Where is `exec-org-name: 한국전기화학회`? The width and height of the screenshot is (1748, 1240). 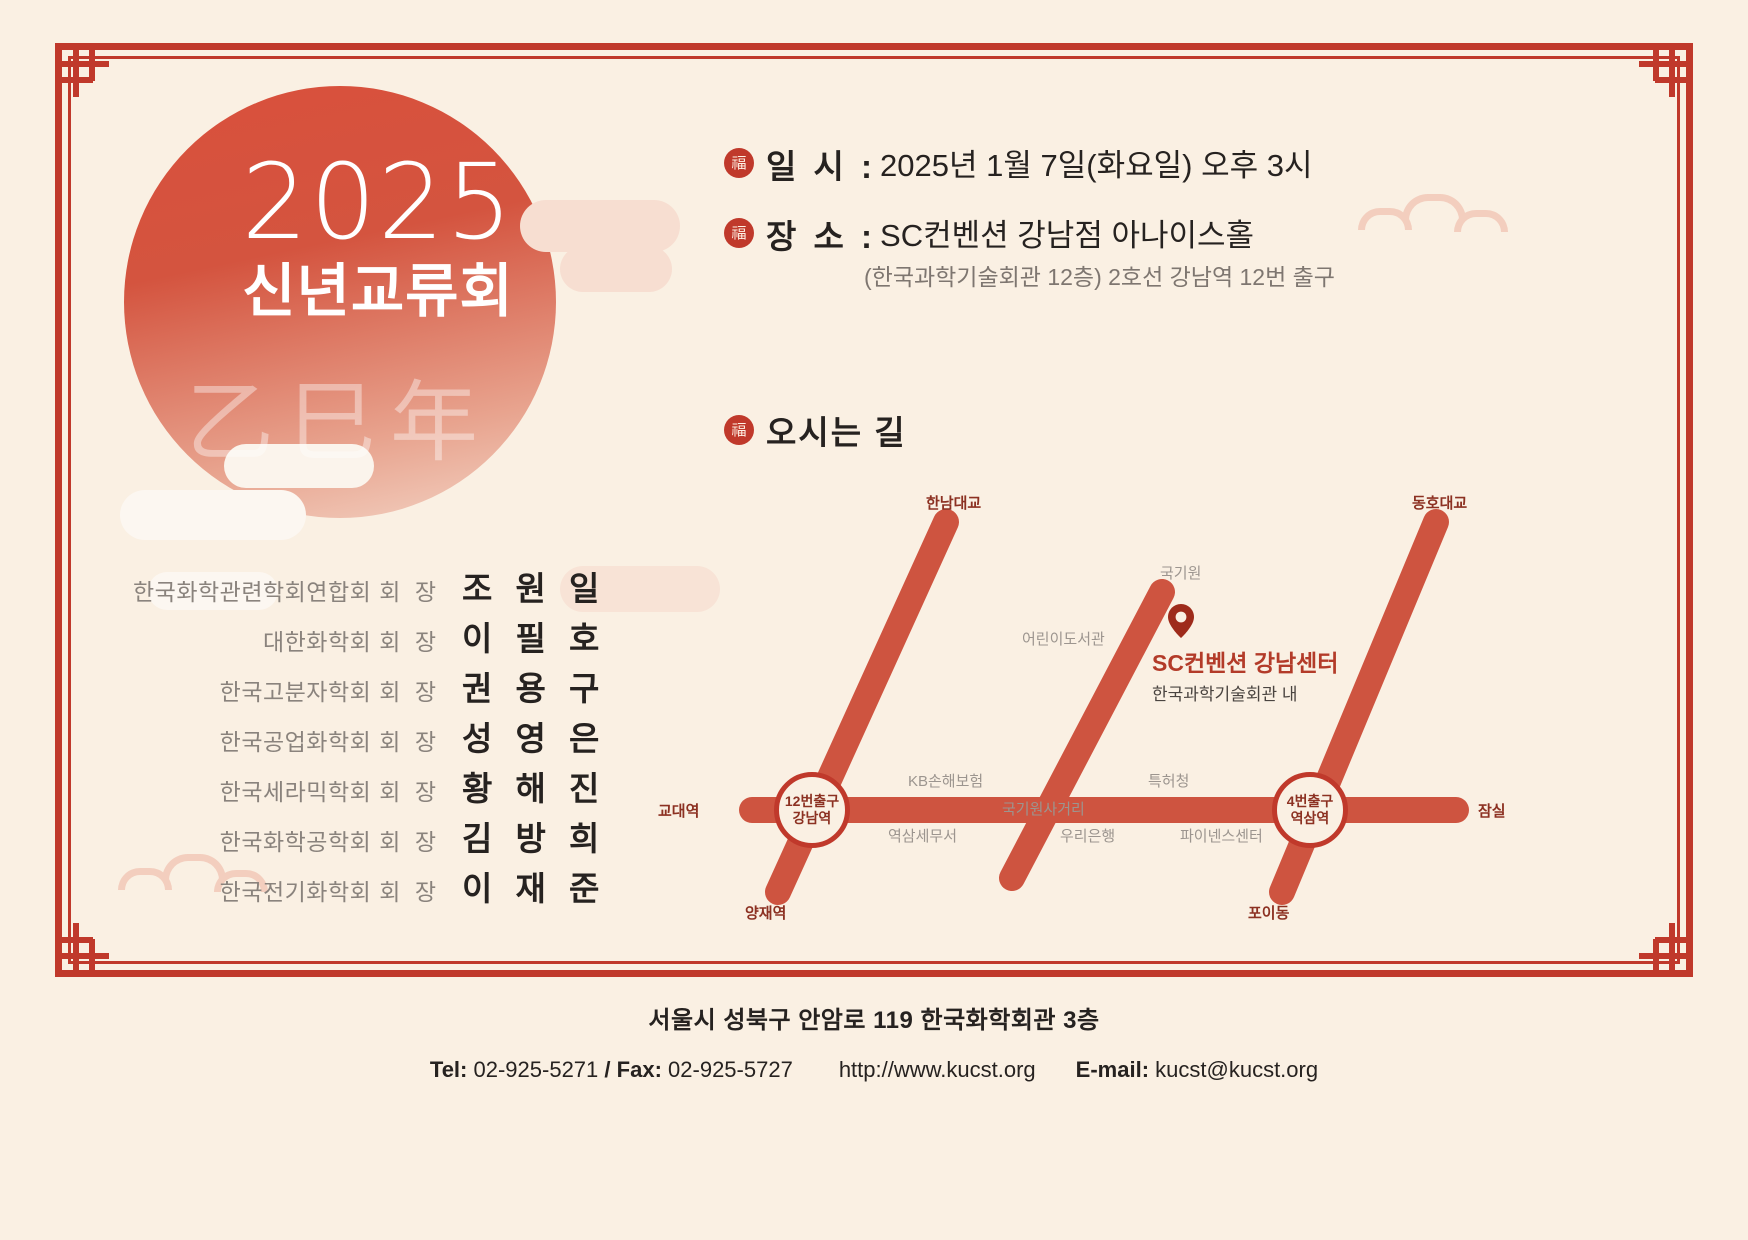 exec-org-name: 한국전기화학회 is located at coordinates (295, 892).